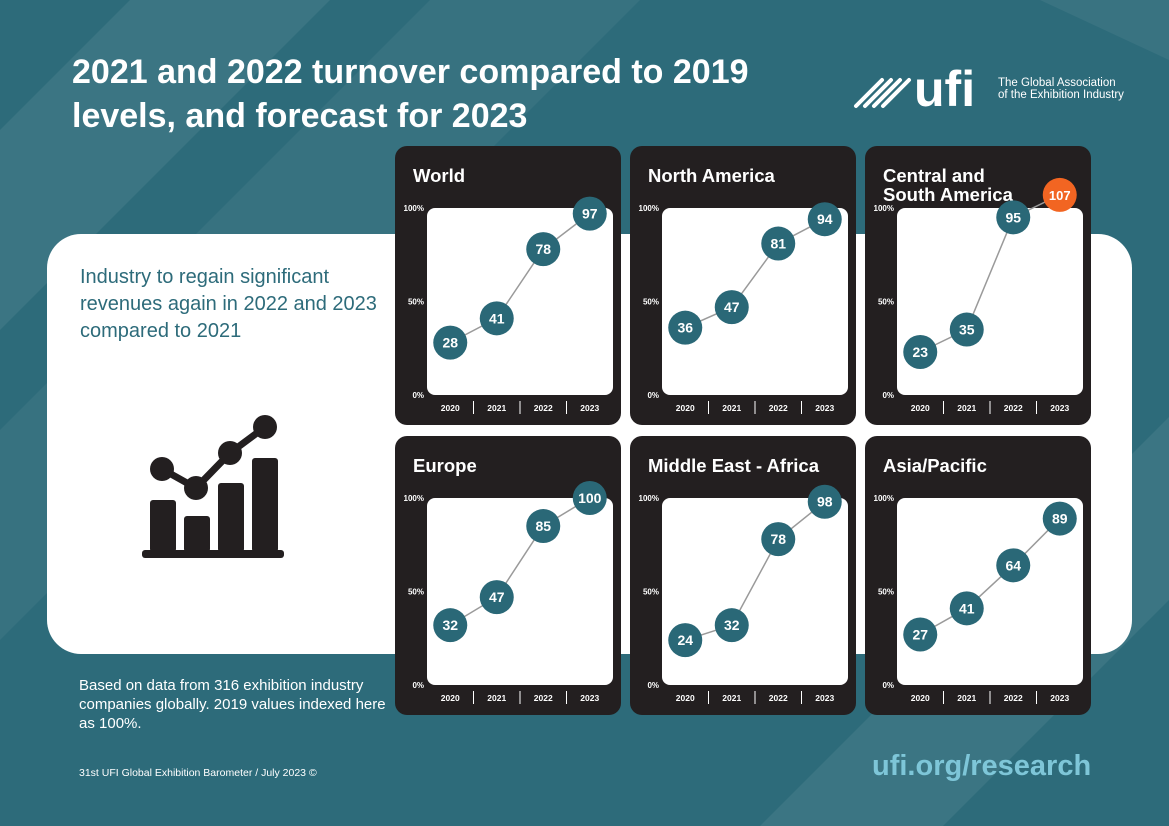 This screenshot has height=826, width=1169. Describe the element at coordinates (948, 185) in the screenshot. I see `chart-title: Central and South America` at that location.